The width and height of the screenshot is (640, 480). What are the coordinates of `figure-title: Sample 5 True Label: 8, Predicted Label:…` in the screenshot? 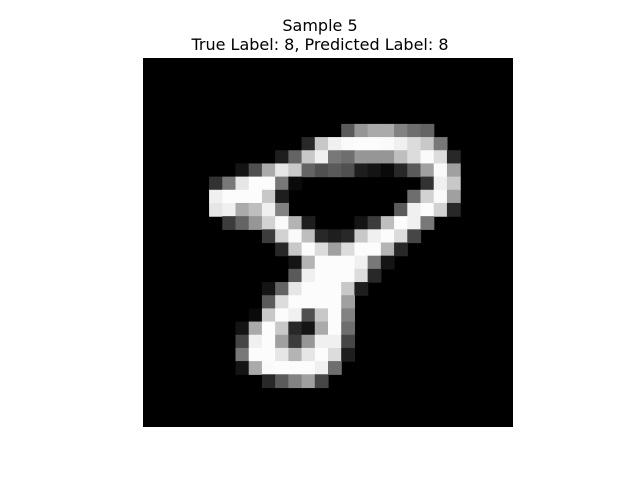 It's located at (320, 35).